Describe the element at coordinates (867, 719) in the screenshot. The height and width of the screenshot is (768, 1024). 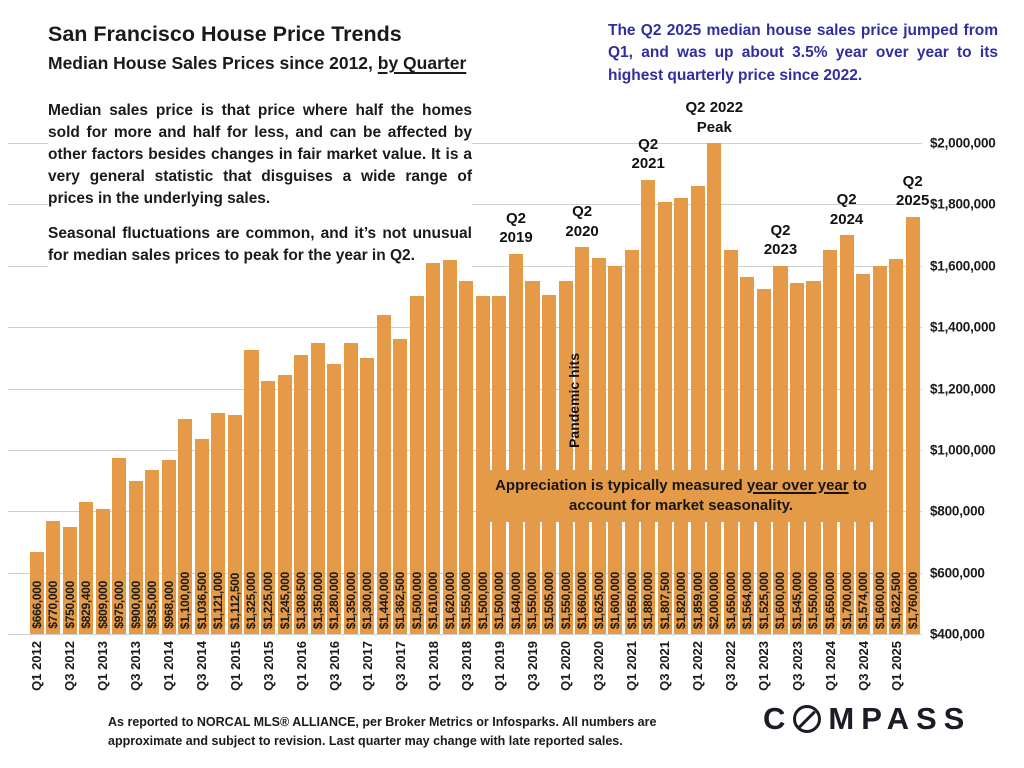
I see `compass-logo: C MPASS` at that location.